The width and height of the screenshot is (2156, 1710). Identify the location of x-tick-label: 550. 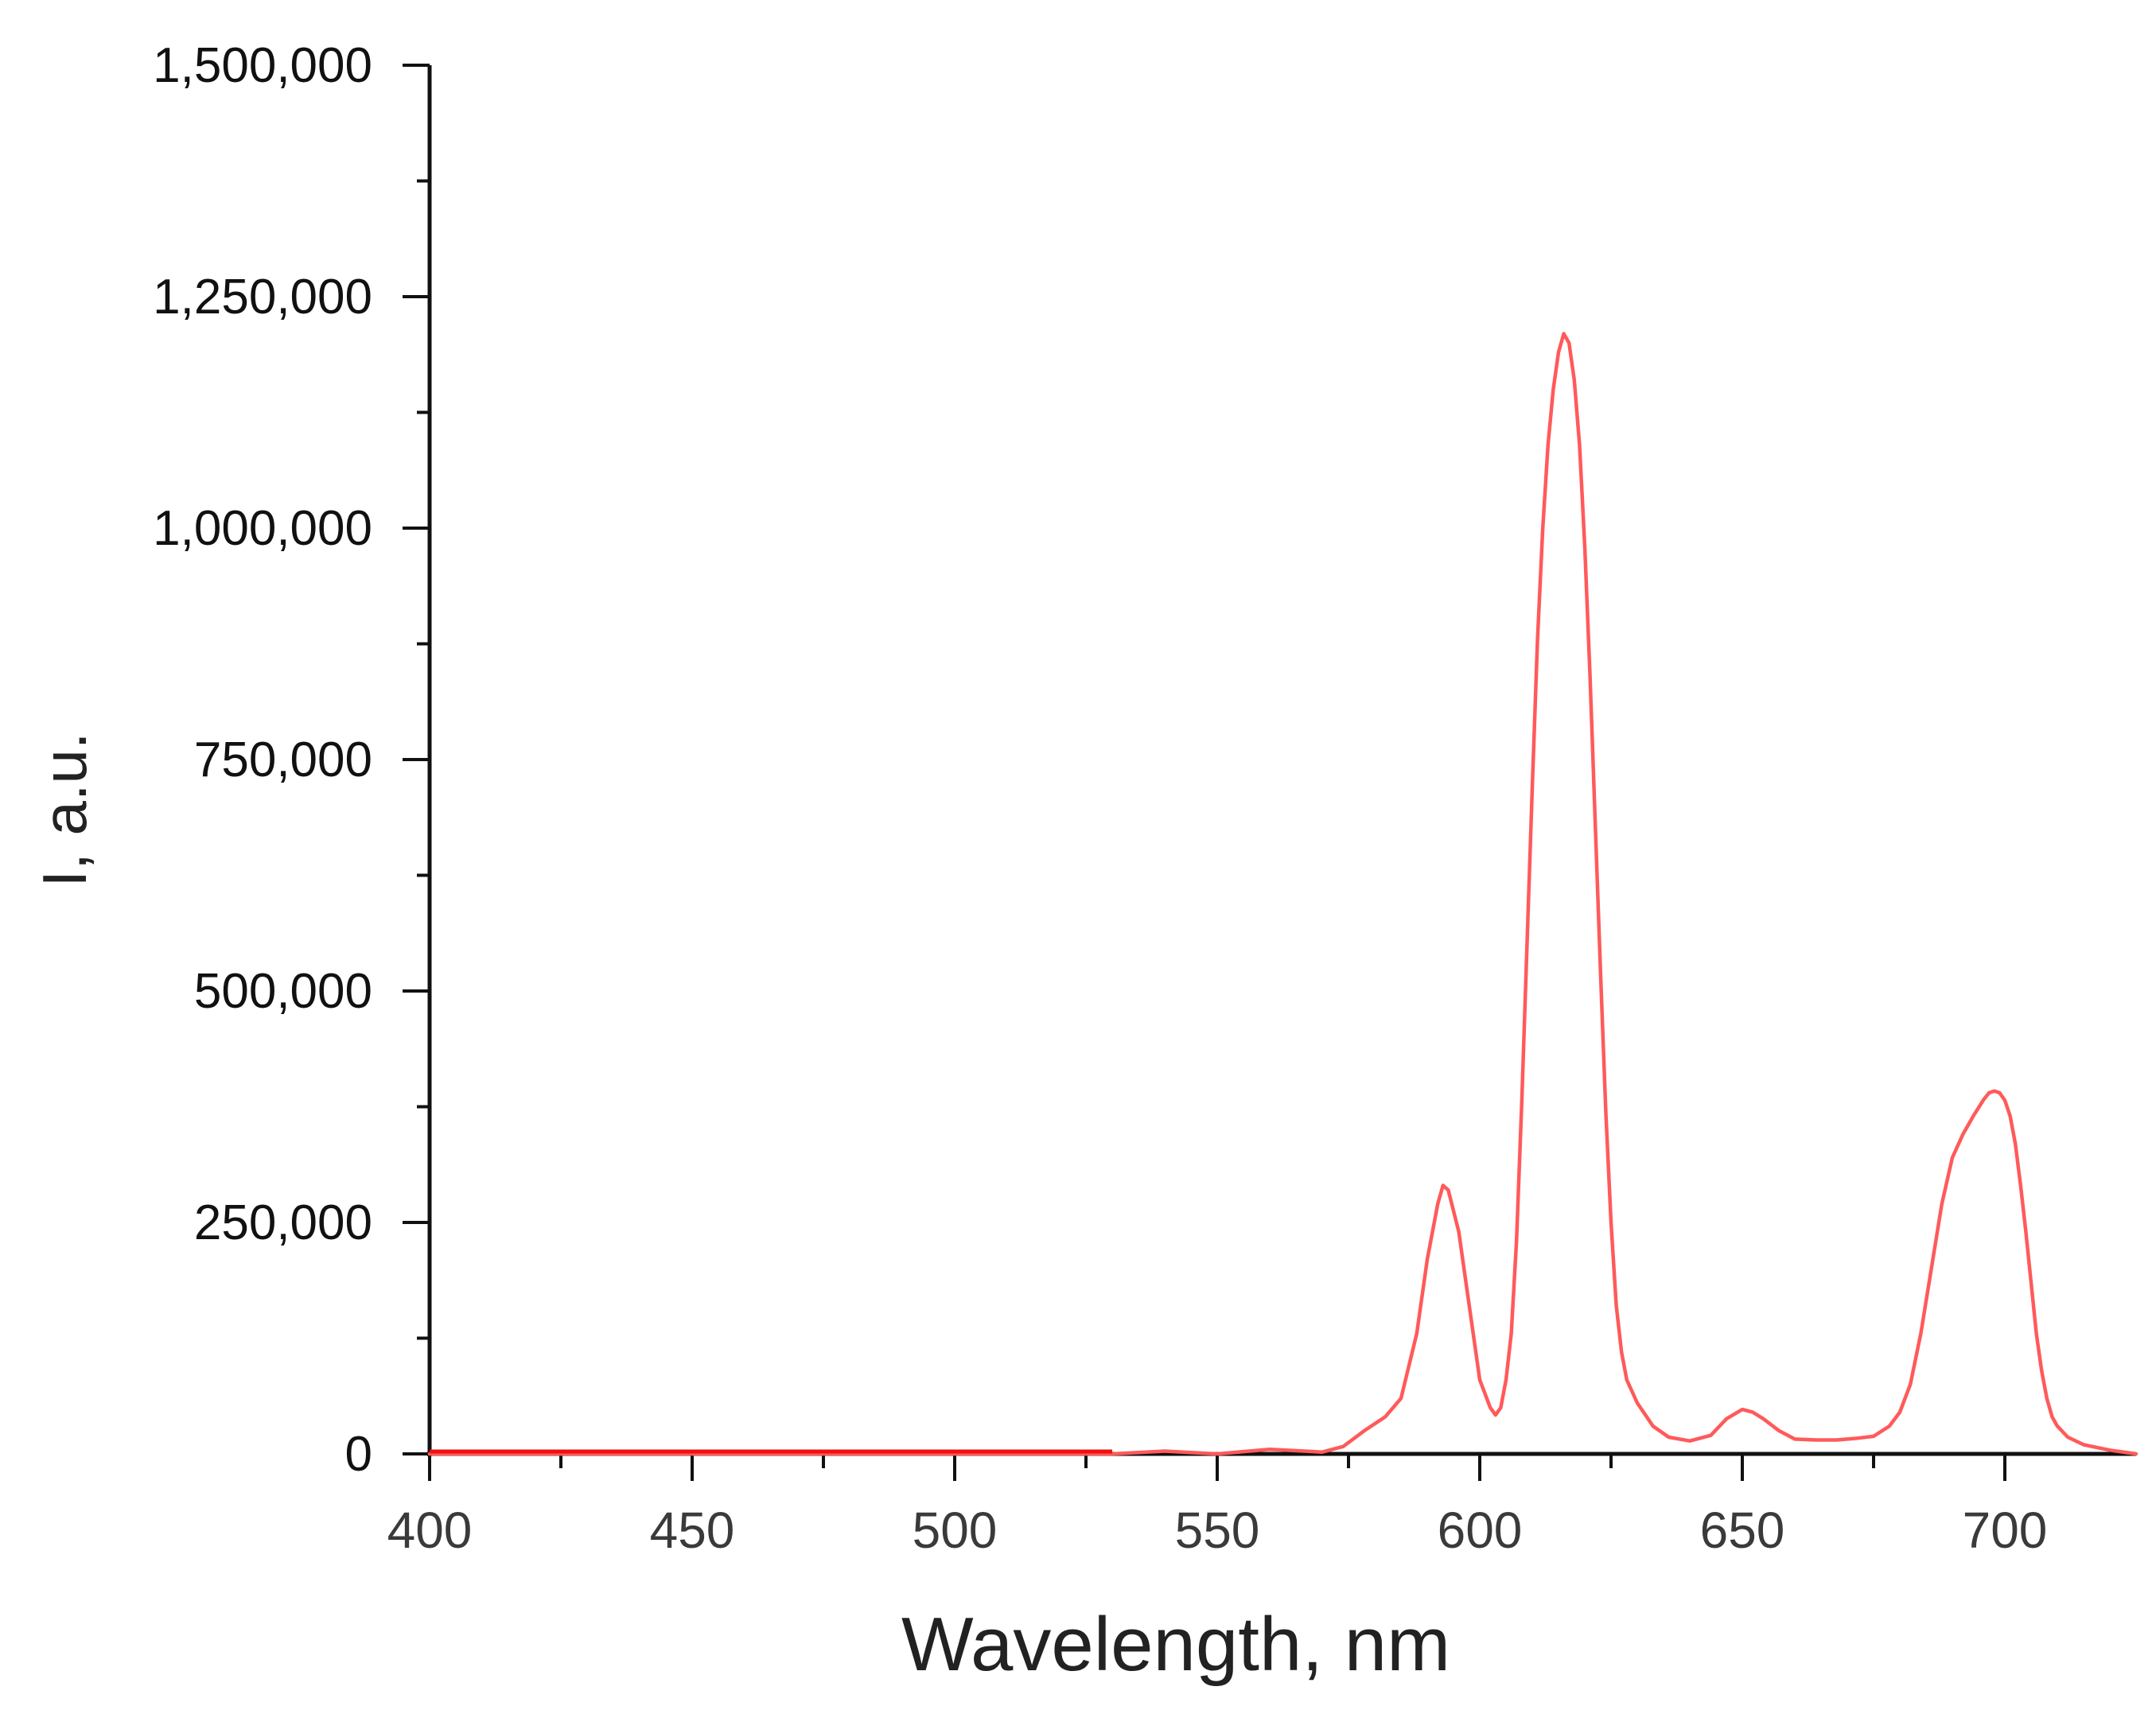
(1217, 1530).